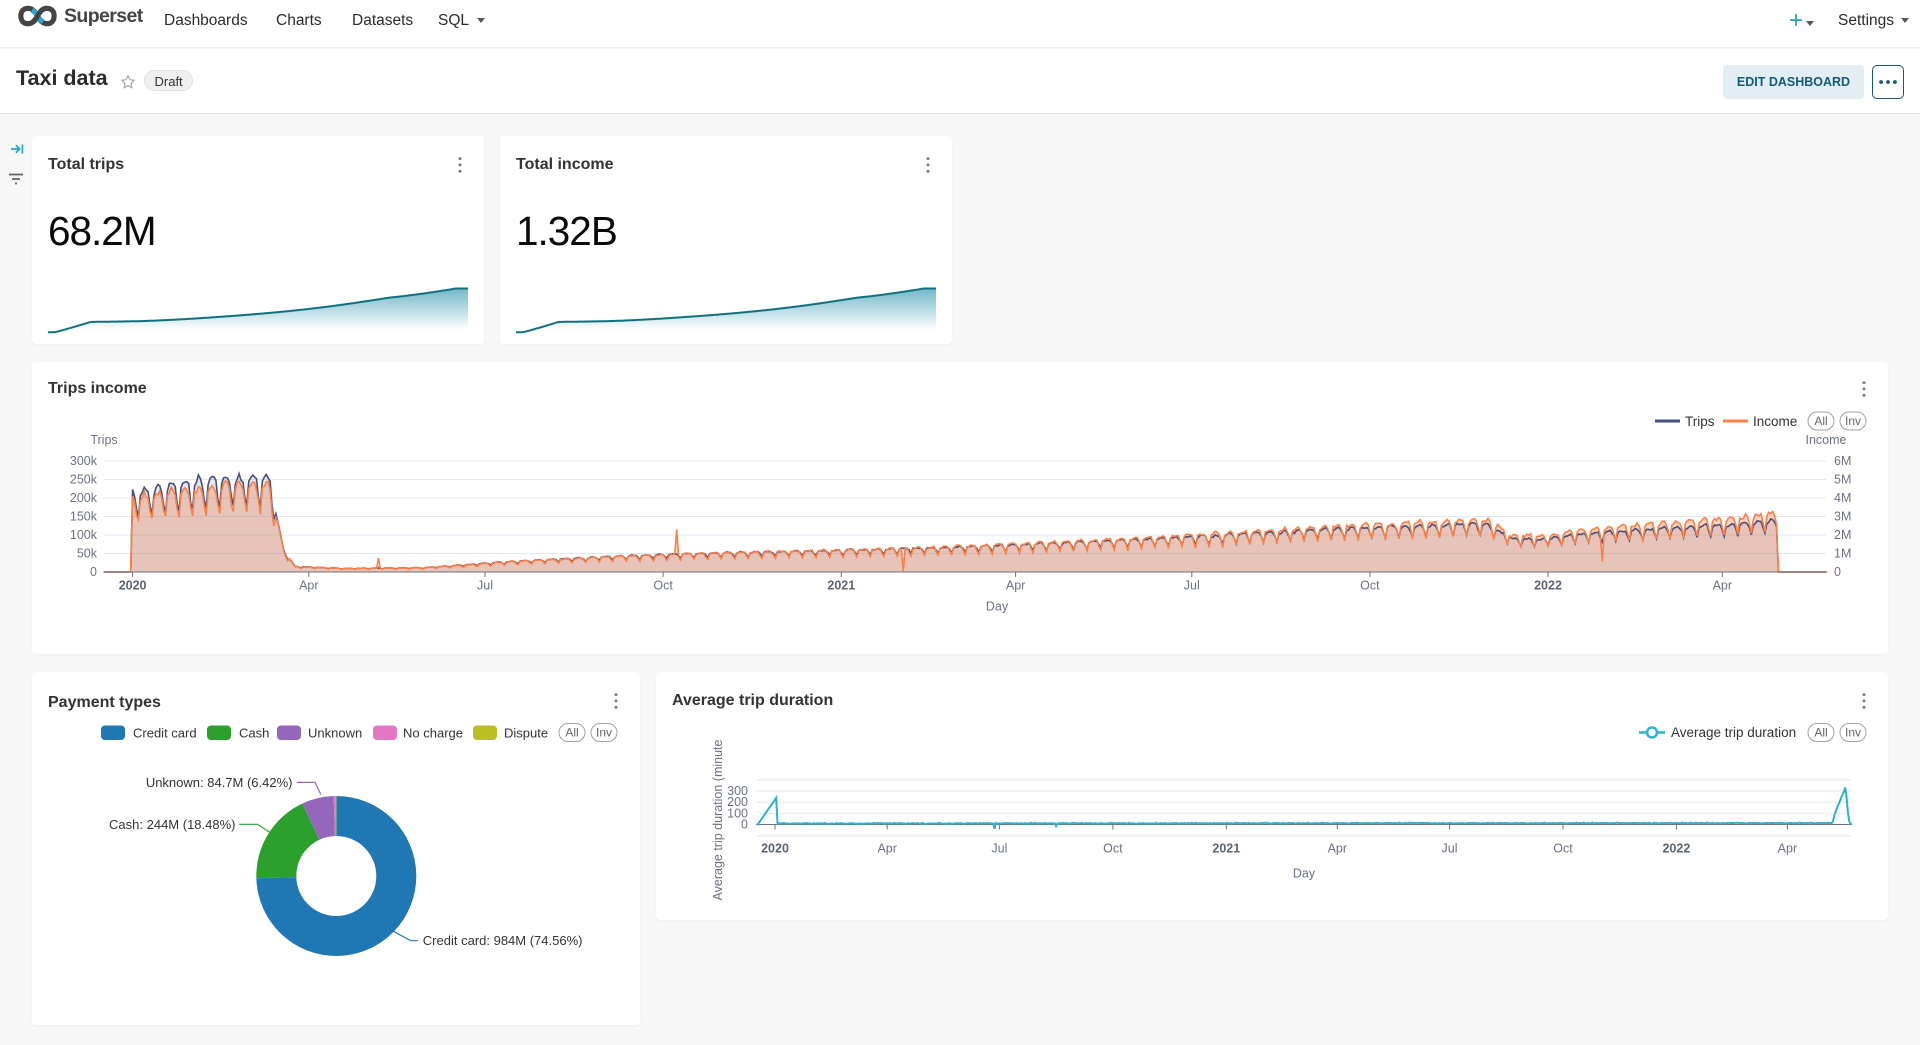 The image size is (1920, 1045). What do you see at coordinates (84, 498) in the screenshot?
I see `svg-text: 200k` at bounding box center [84, 498].